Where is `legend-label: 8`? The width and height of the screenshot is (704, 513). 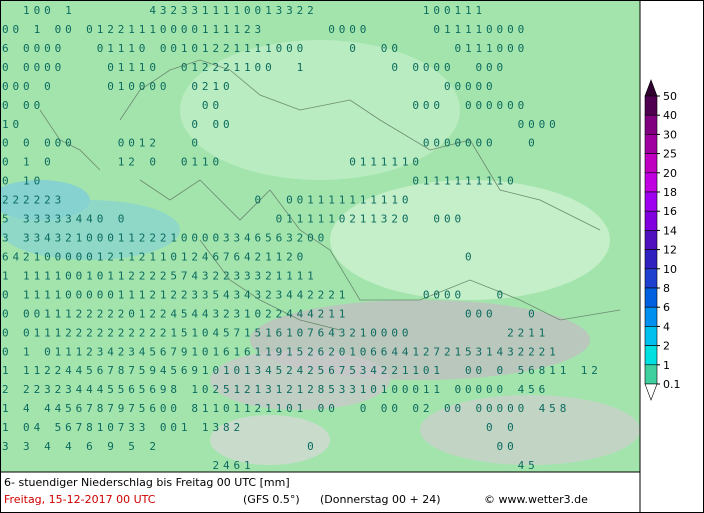 legend-label: 8 is located at coordinates (666, 288).